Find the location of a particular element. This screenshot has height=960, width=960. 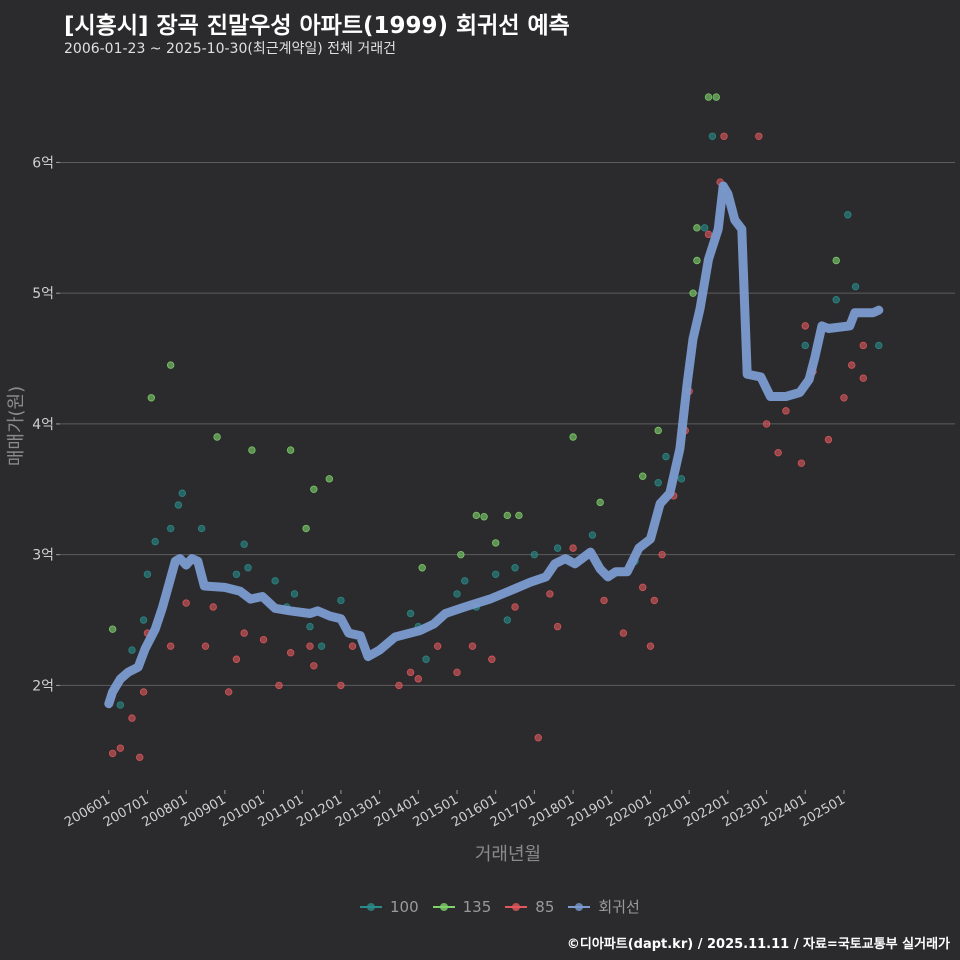

legend-label: 회귀선 is located at coordinates (619, 907).